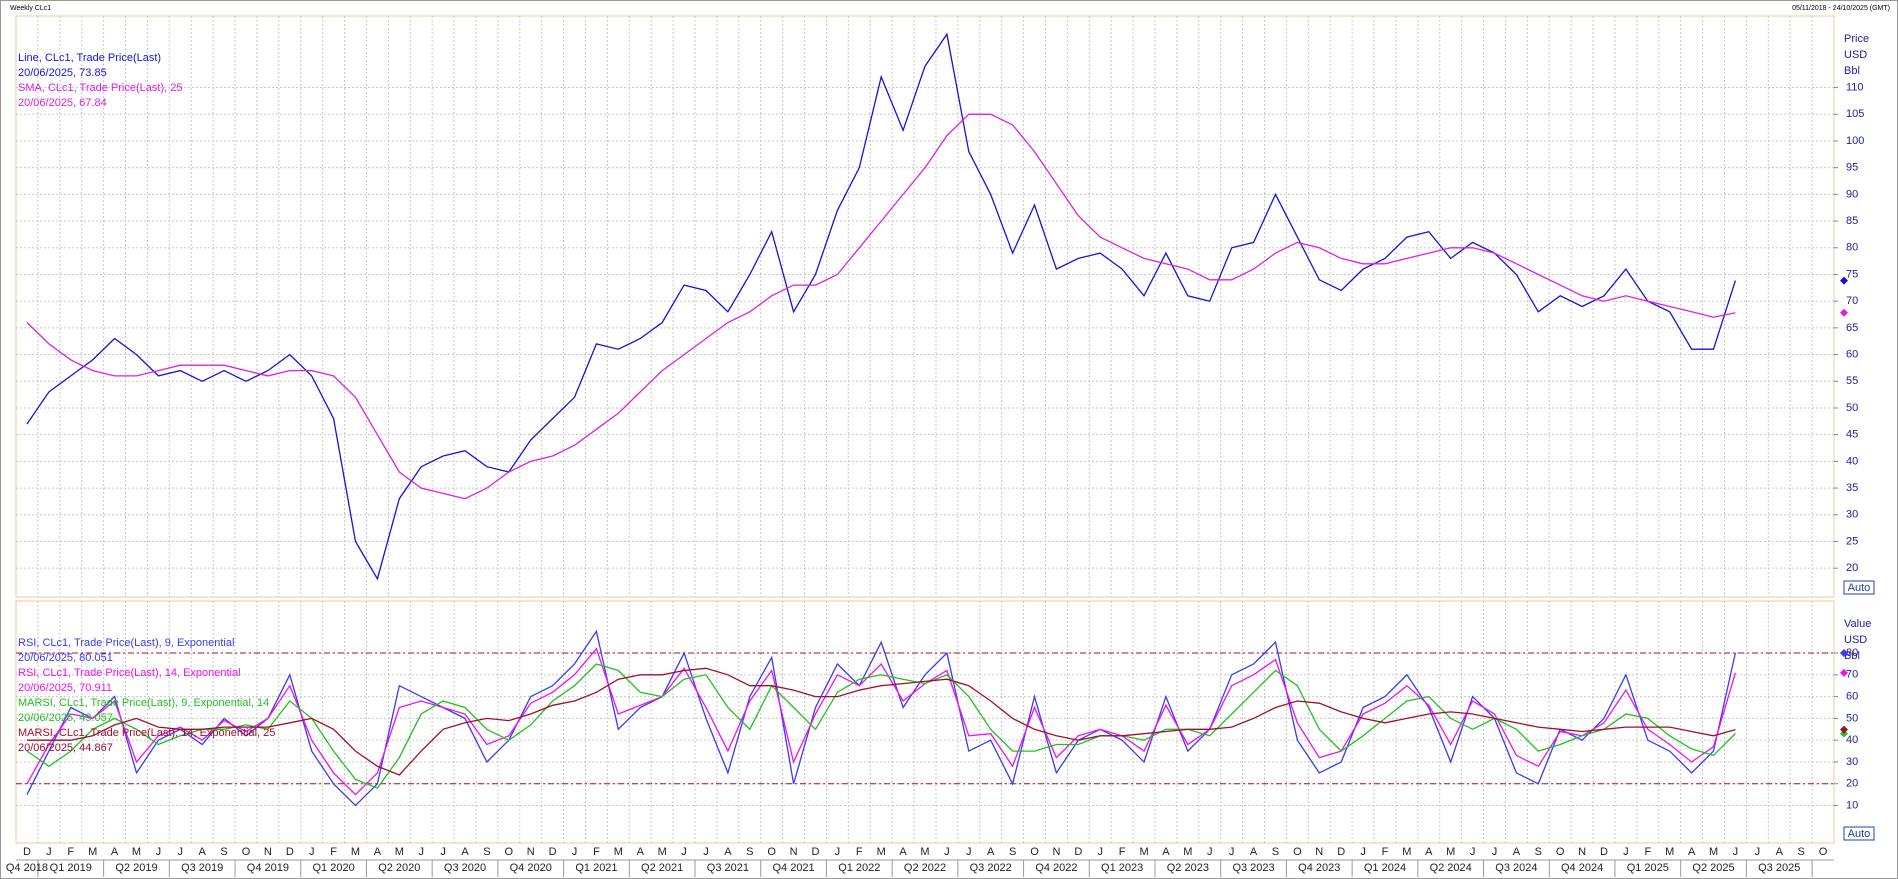 The image size is (1898, 879). What do you see at coordinates (62, 103) in the screenshot?
I see `legend-value: 20/06/2025, 67.84` at bounding box center [62, 103].